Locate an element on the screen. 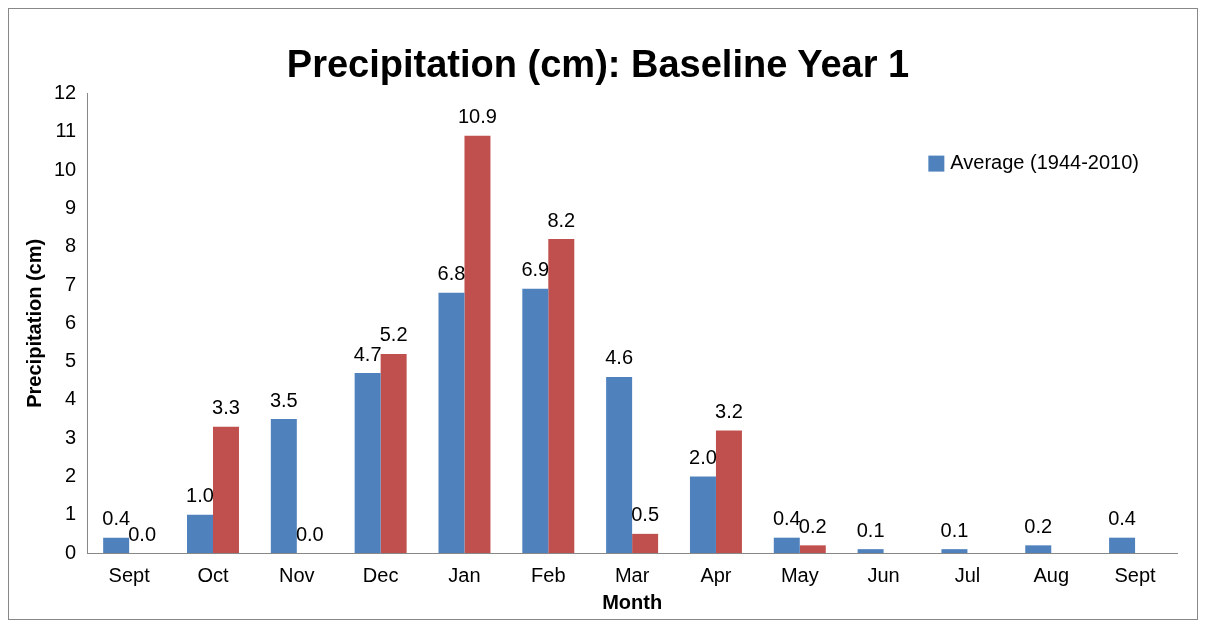 This screenshot has width=1207, height=632. data-label: 3.5 is located at coordinates (283, 399).